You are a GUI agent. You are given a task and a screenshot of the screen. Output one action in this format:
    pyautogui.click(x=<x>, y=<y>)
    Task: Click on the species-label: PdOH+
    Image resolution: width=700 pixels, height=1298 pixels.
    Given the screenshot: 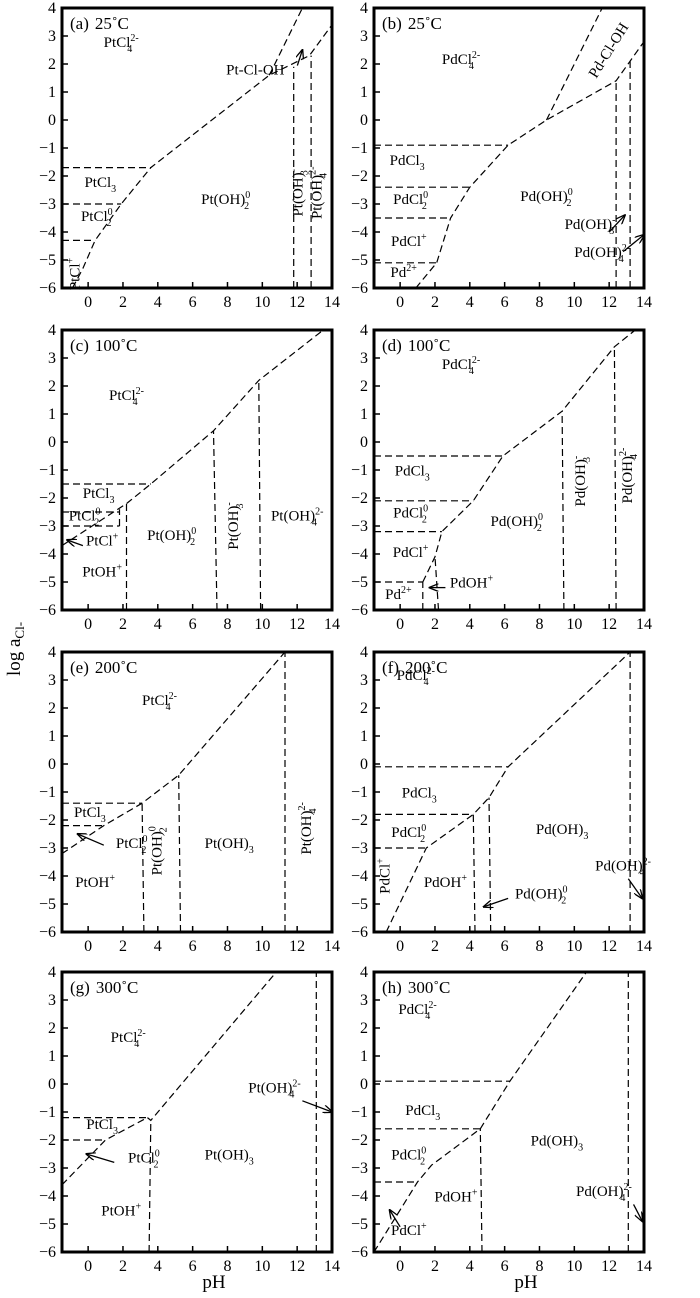 What is the action you would take?
    pyautogui.click(x=472, y=583)
    